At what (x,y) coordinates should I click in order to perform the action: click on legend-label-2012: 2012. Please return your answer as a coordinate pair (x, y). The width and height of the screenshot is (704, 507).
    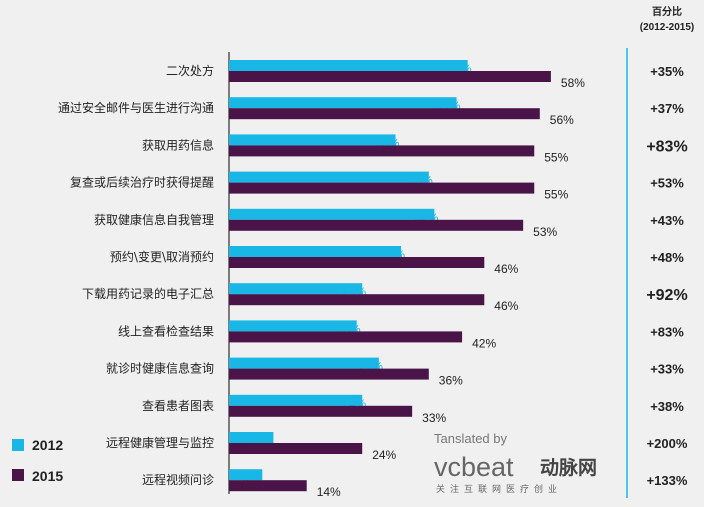
    Looking at the image, I should click on (47, 445).